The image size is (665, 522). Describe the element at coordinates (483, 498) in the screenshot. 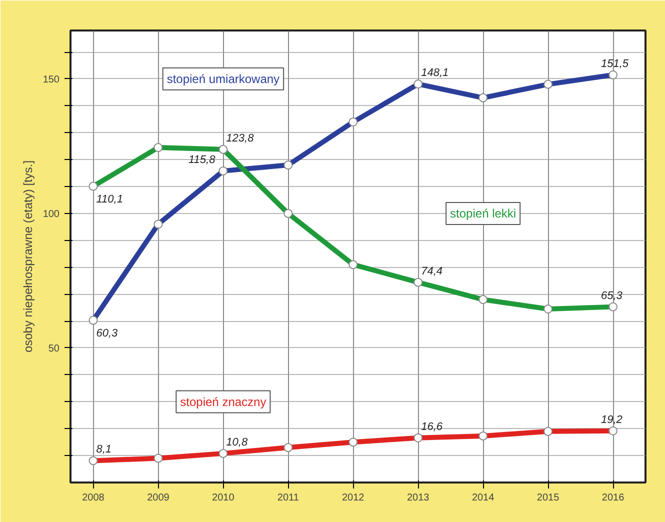

I see `x-tick-label: 2014` at that location.